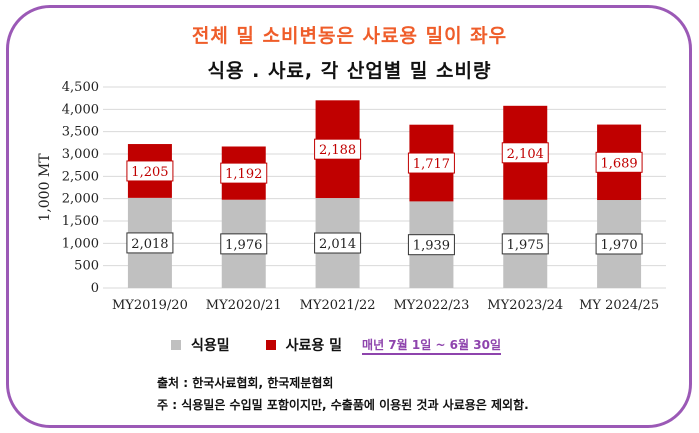  I want to click on legend-label-feed-wheat: 사료용 밀, so click(314, 346).